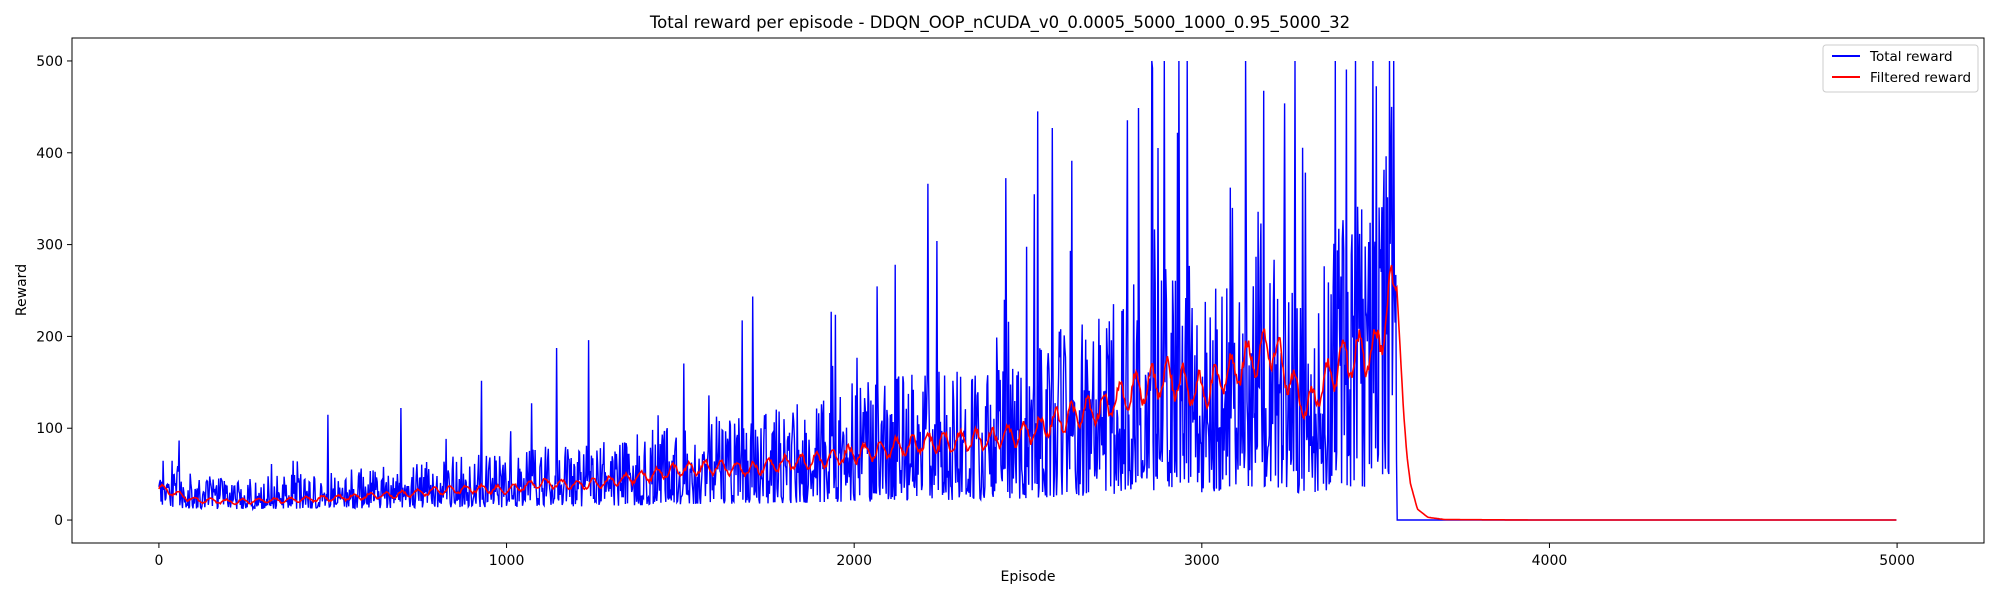 This screenshot has width=2000, height=600. What do you see at coordinates (49, 246) in the screenshot?
I see `y-tick-label: 300` at bounding box center [49, 246].